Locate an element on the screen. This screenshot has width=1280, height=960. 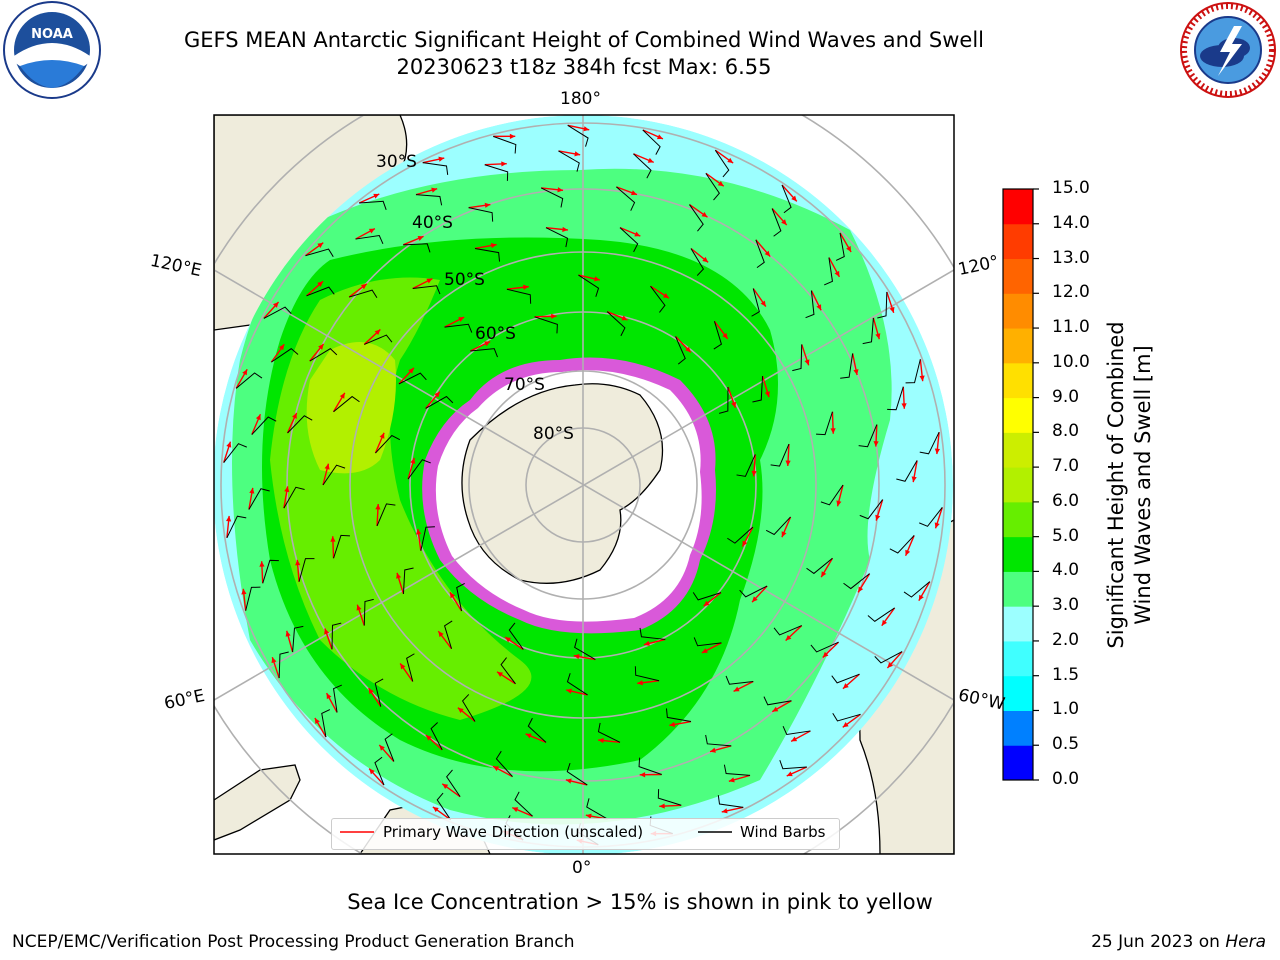
colorbar-tick-label: 2.0 is located at coordinates (1066, 639).